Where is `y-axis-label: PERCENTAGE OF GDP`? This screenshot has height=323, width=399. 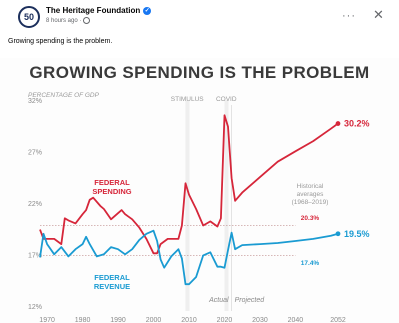
y-axis-label: PERCENTAGE OF GDP is located at coordinates (64, 95).